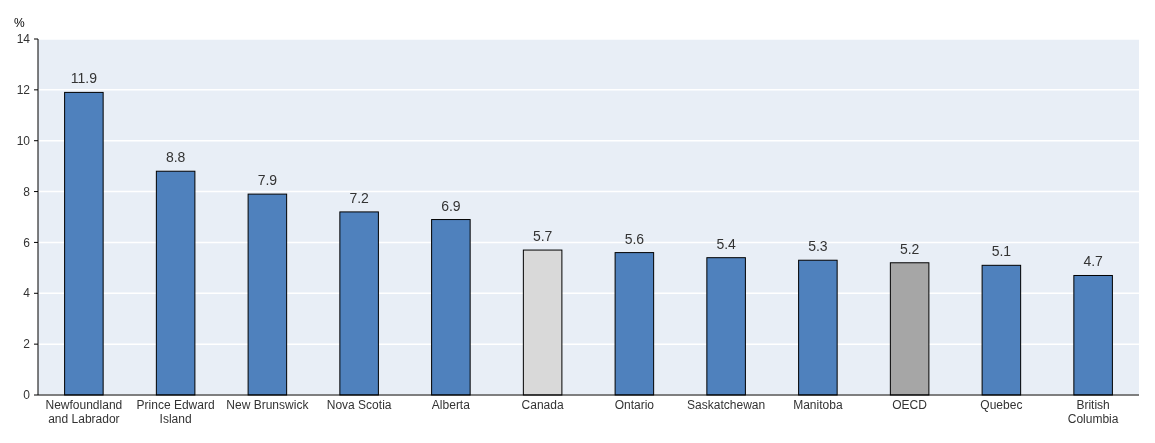 The width and height of the screenshot is (1155, 443). I want to click on y-tick-label: 8, so click(27, 191).